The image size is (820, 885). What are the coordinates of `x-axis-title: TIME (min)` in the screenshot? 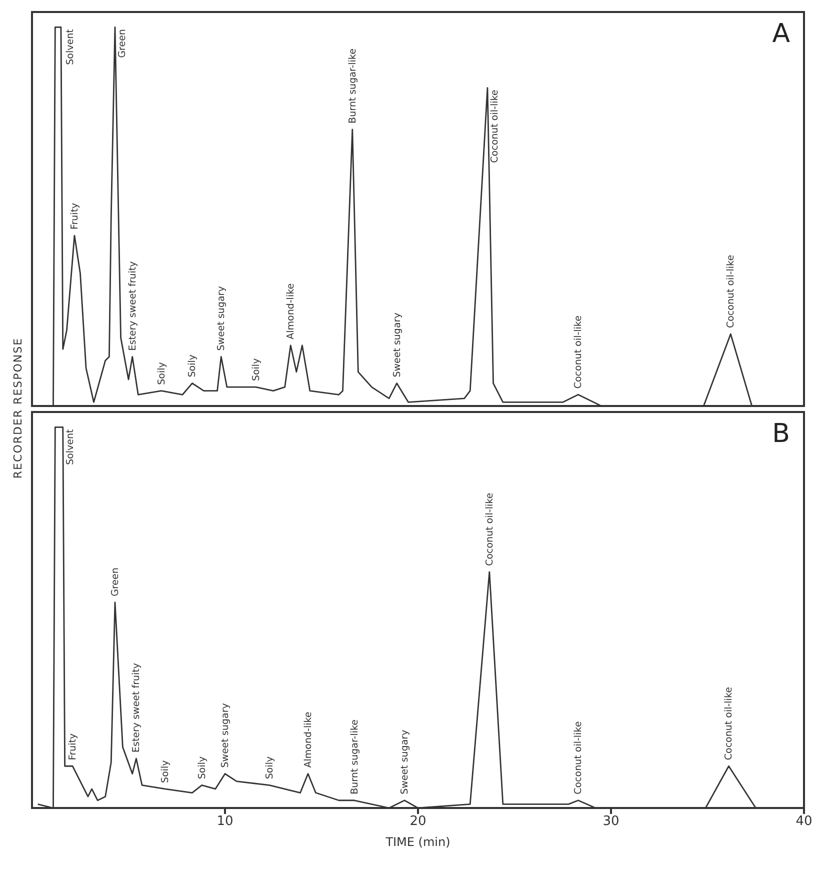 It's located at (417, 842).